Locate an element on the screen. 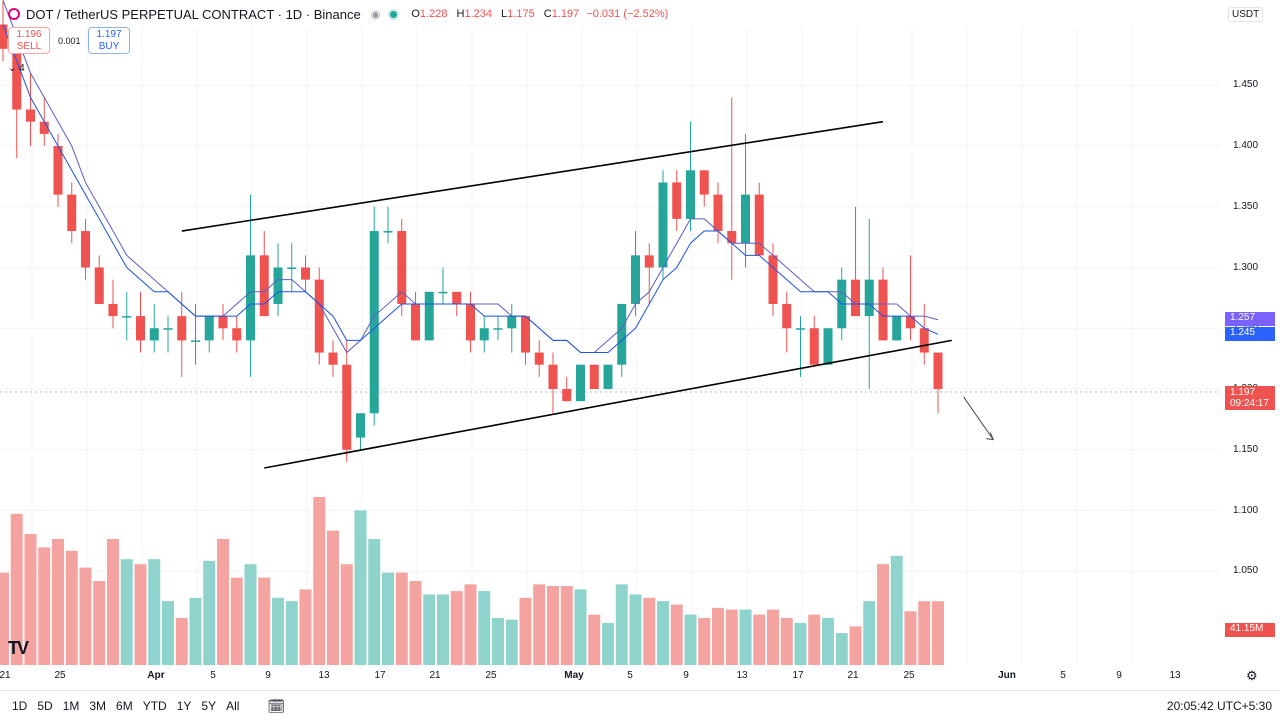  ema-slow-tag: 1.245 is located at coordinates (1250, 334).